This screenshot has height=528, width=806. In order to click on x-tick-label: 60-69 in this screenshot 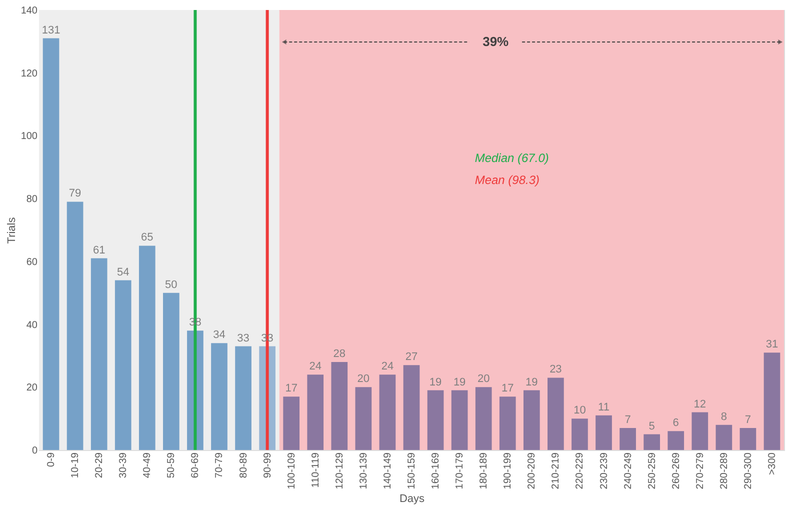, I will do `click(196, 465)`.